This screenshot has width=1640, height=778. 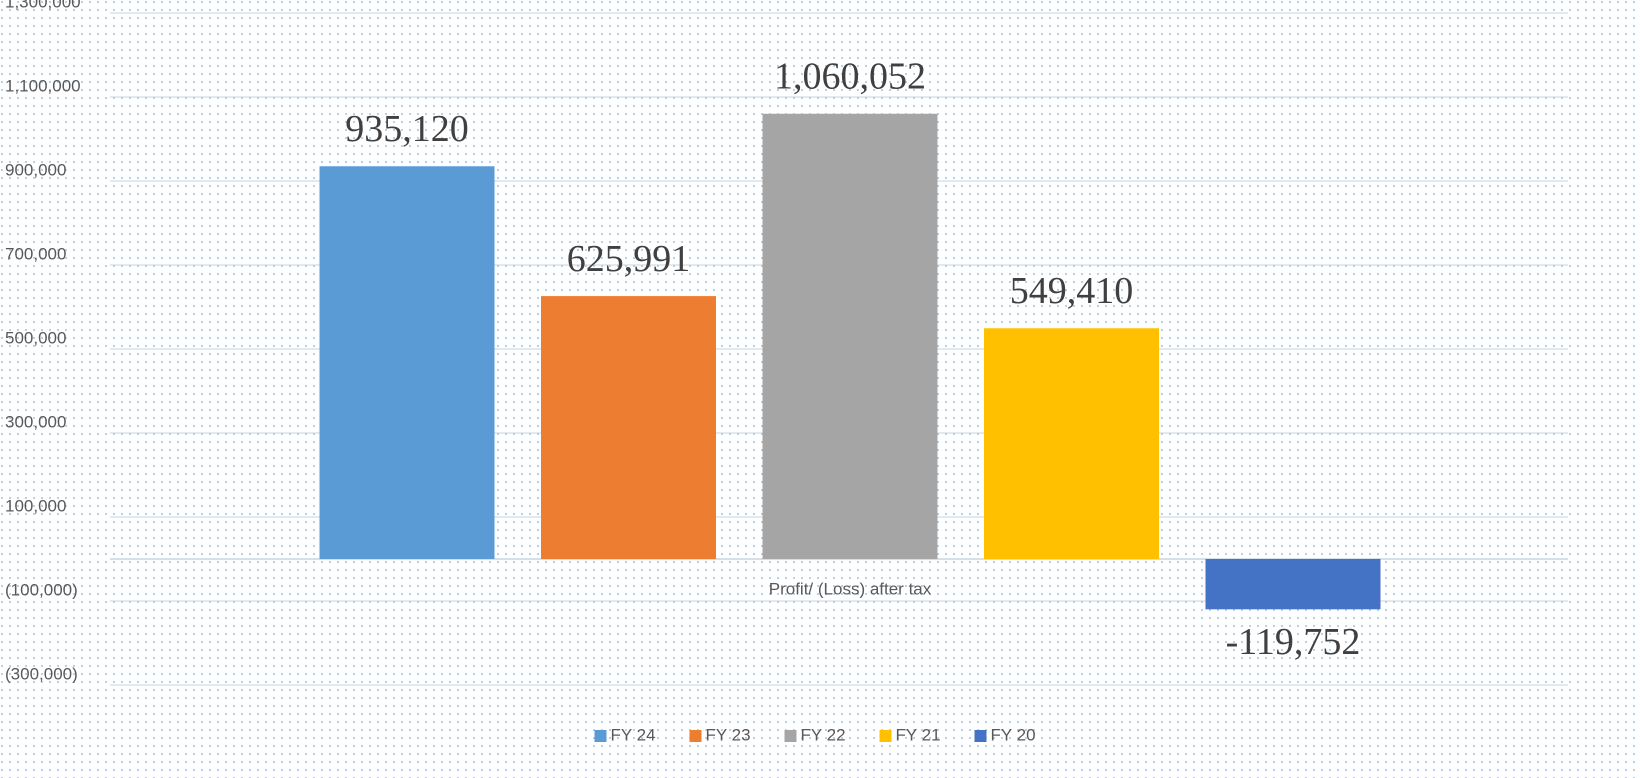 I want to click on y-tick-label: (300,000), so click(x=41, y=673).